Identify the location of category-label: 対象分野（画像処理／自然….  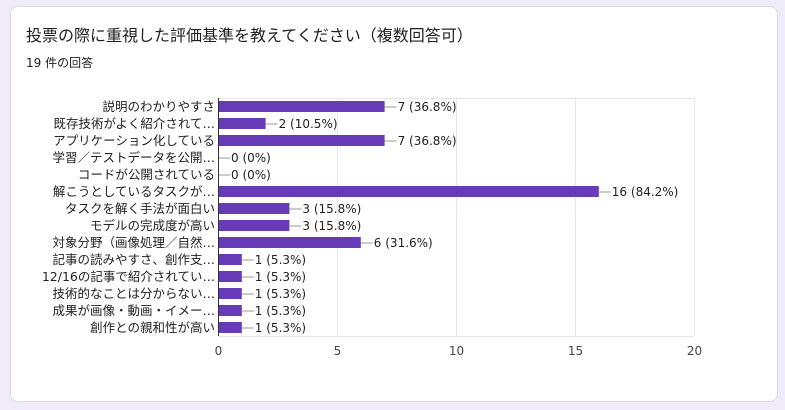
(133, 242).